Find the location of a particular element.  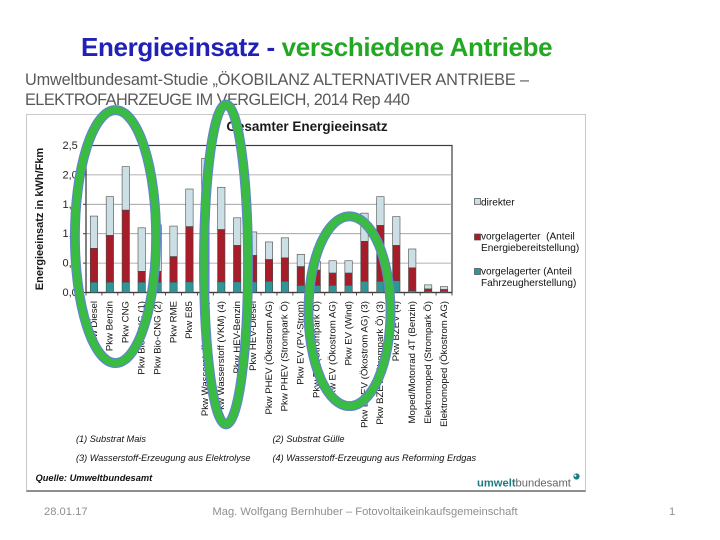

svg-text: 1,5 is located at coordinates (70, 205).